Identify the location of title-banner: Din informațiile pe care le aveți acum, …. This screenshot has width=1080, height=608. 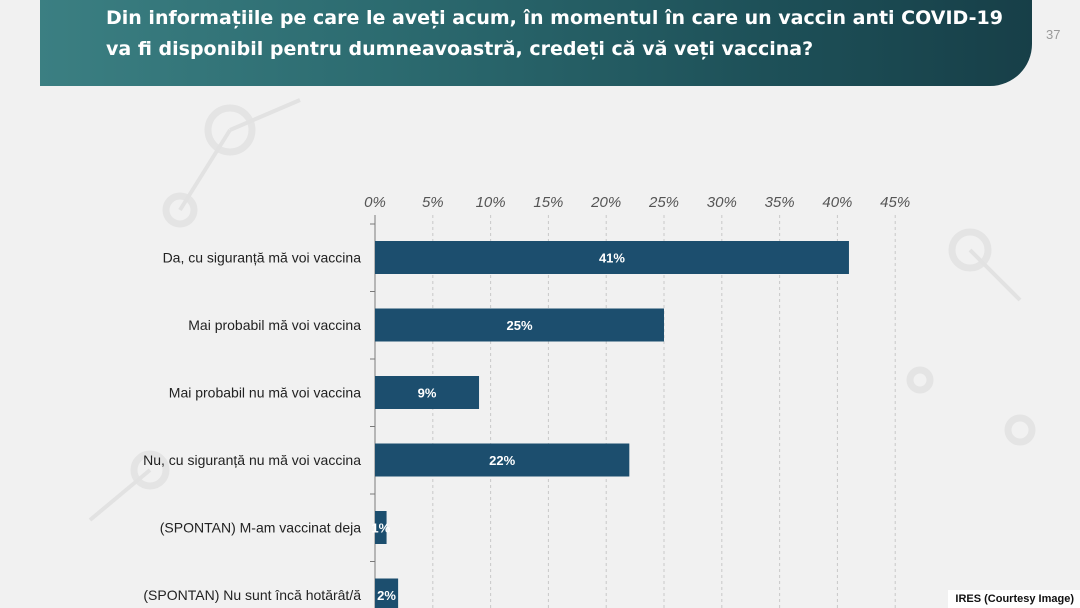
(536, 43).